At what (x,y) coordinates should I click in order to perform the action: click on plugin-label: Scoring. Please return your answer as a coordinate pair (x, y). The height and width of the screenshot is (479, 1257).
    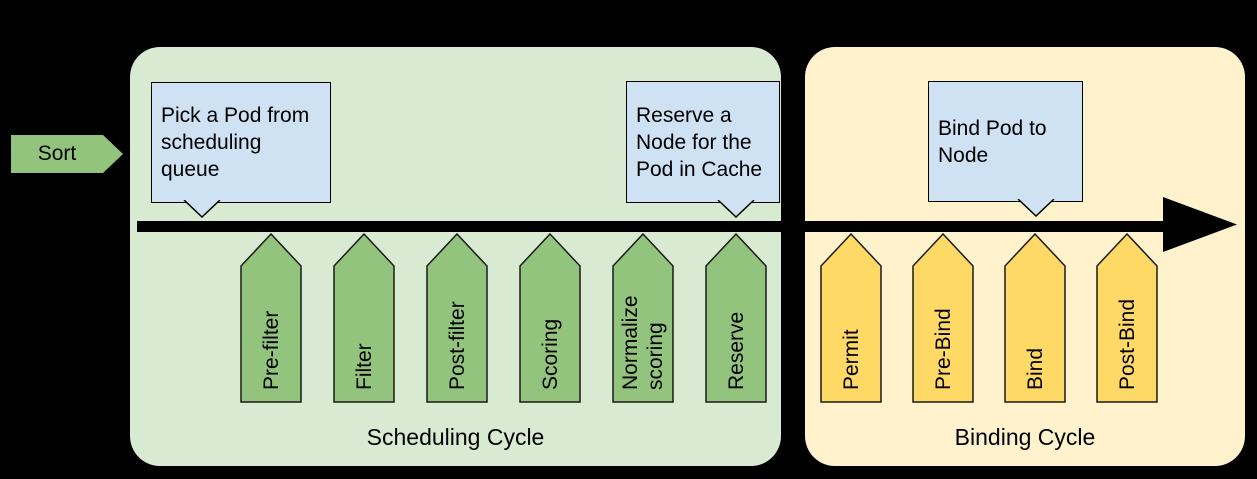
    Looking at the image, I should click on (550, 354).